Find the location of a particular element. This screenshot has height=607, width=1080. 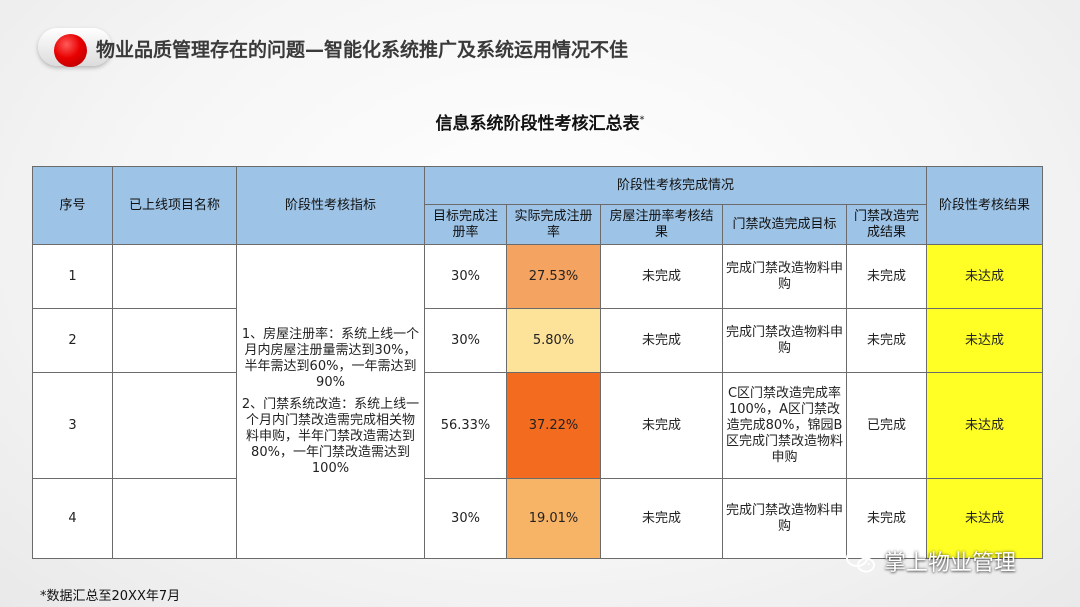

slide-header: 物业品质管理存在的问题—智能化系统推广及系统运用情况不佳 is located at coordinates (545, 46).